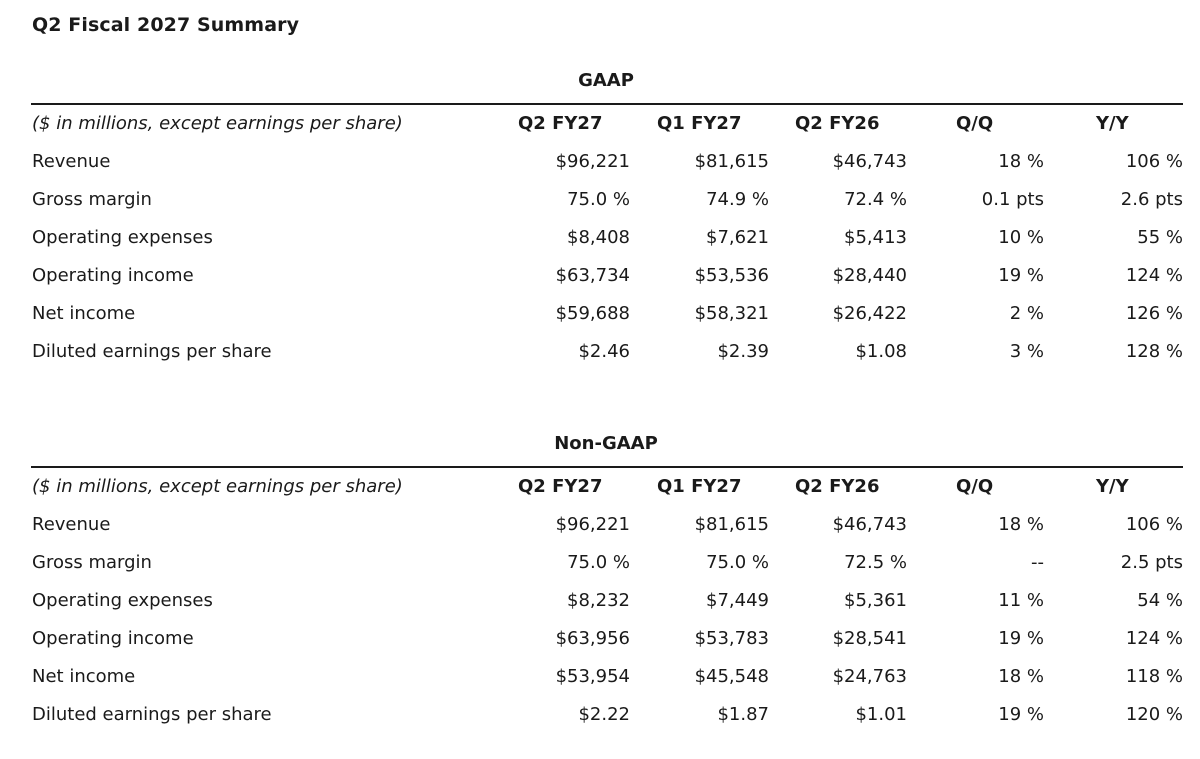 The height and width of the screenshot is (759, 1200). Describe the element at coordinates (1151, 562) in the screenshot. I see `table-cell: 2.5 pts` at that location.